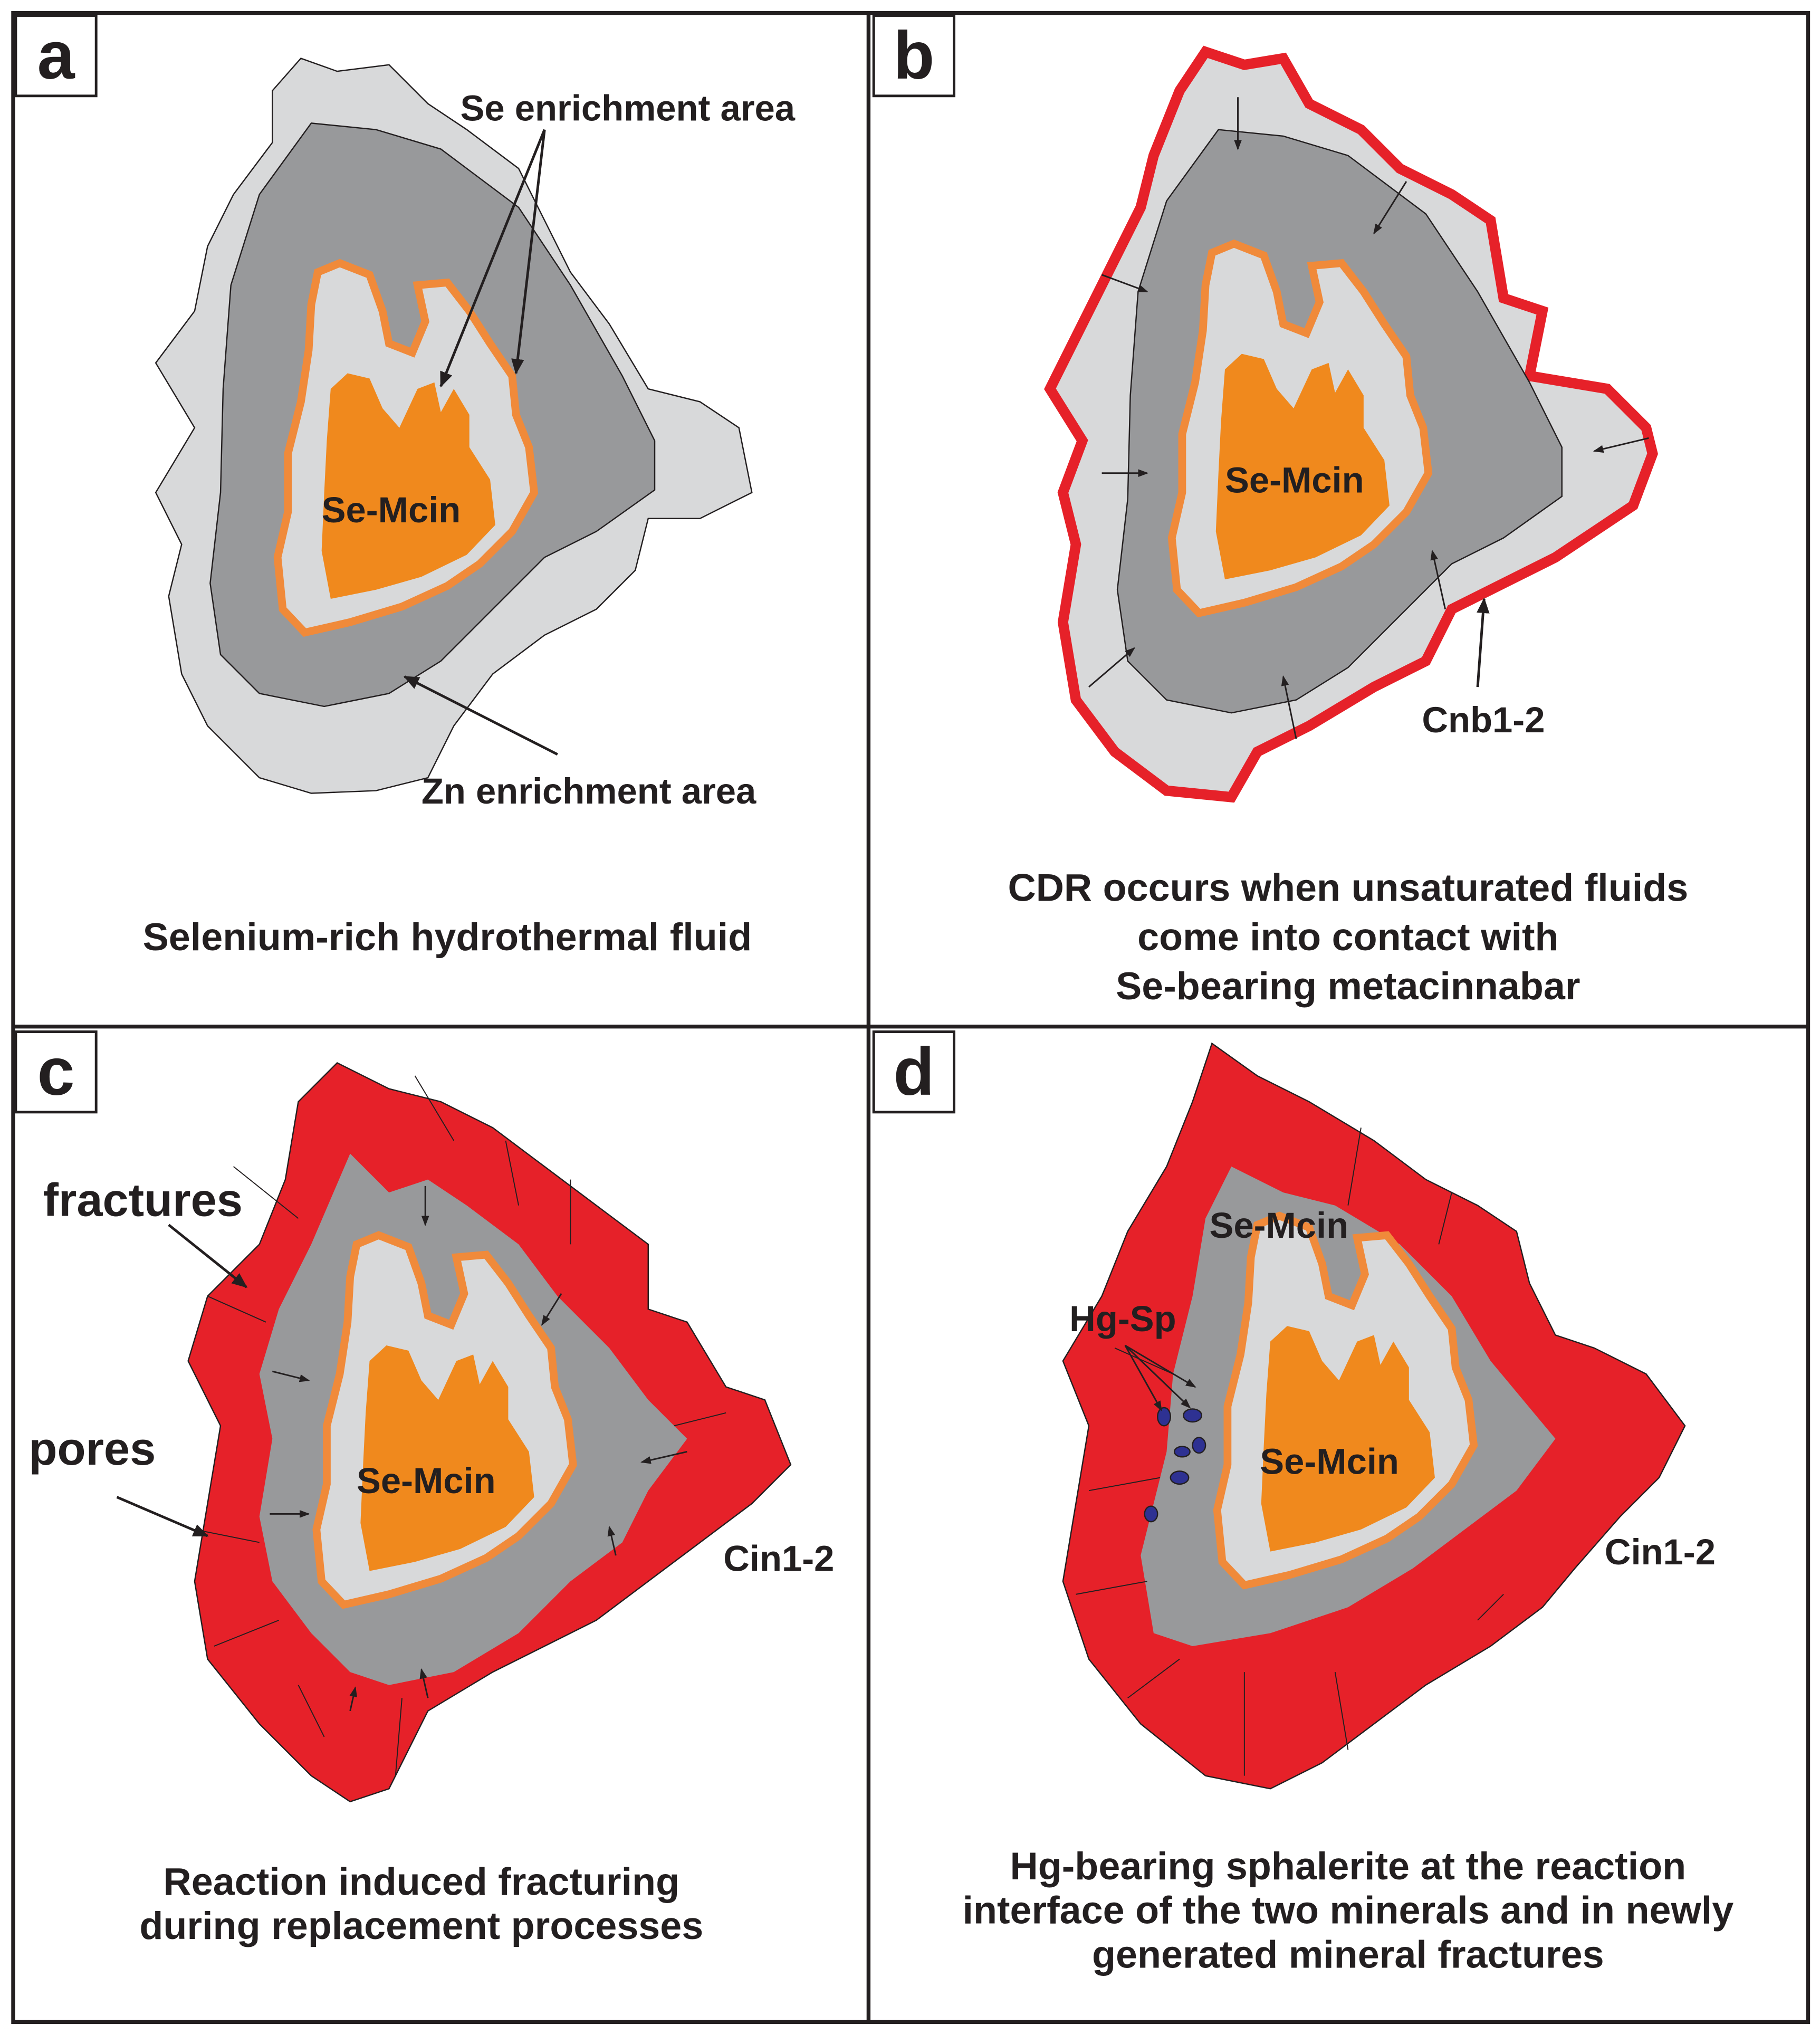  What do you see at coordinates (589, 791) in the screenshot?
I see `annotation: Zn enrichment area` at bounding box center [589, 791].